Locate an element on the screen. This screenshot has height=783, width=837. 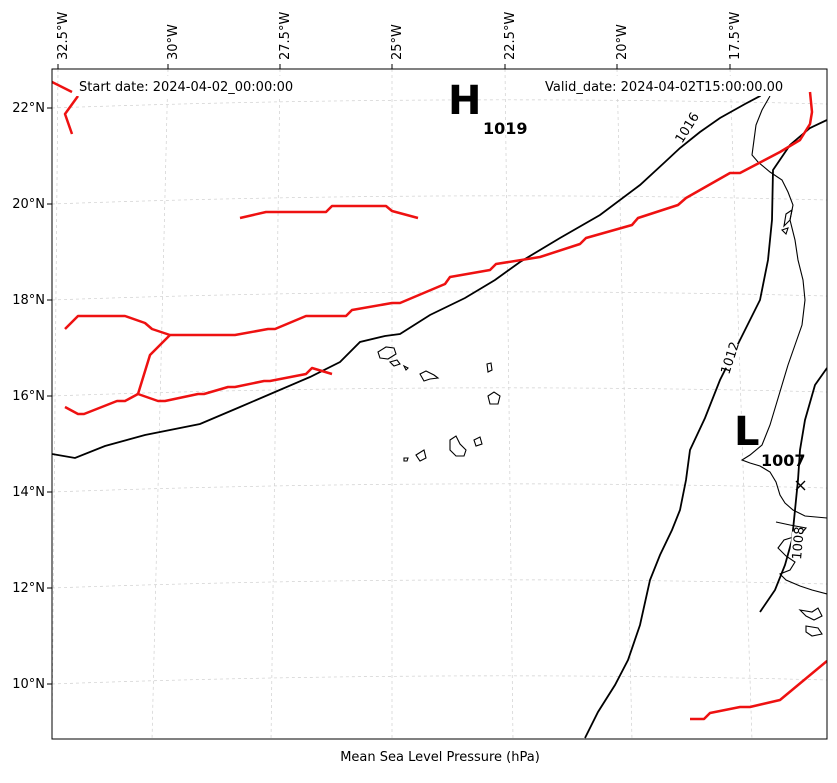
valid-date-text: Valid_date: 2024-04-02T15:00:00.00 is located at coordinates (664, 87).